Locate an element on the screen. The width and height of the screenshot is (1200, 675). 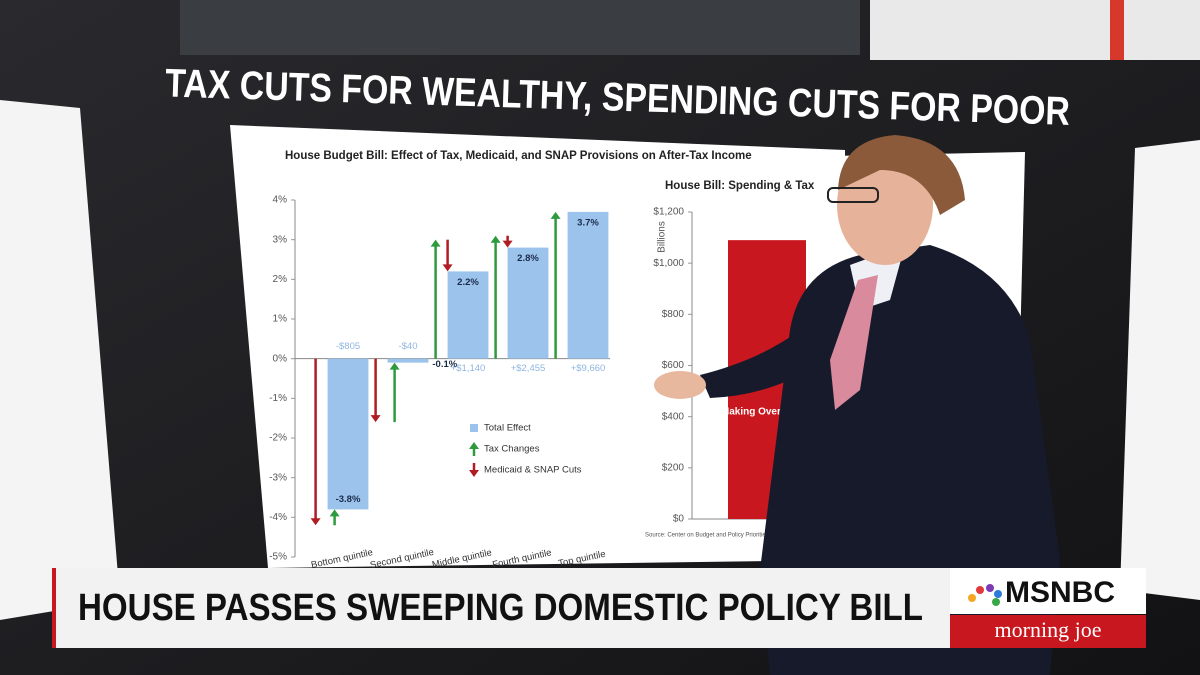
legend-label: Tax Changes is located at coordinates (512, 449).